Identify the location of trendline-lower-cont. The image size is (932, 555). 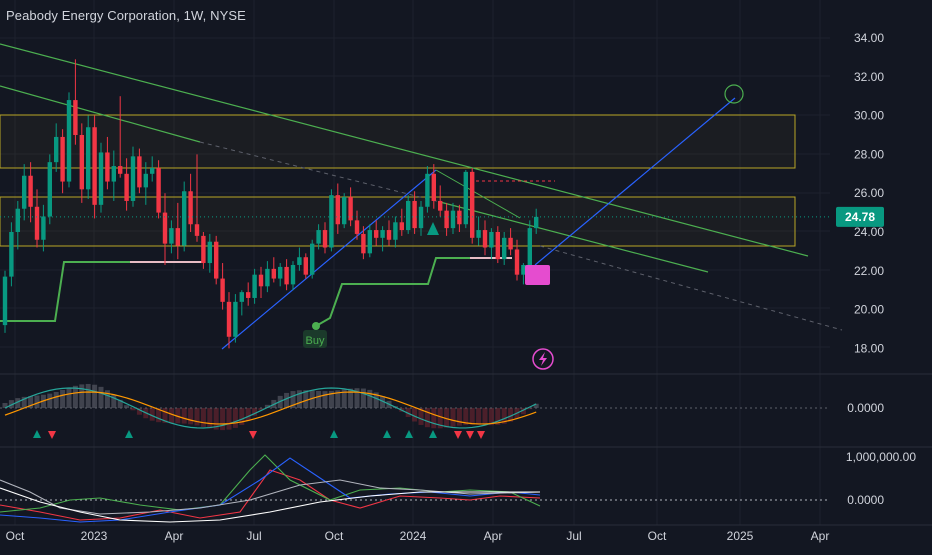
(574, 237).